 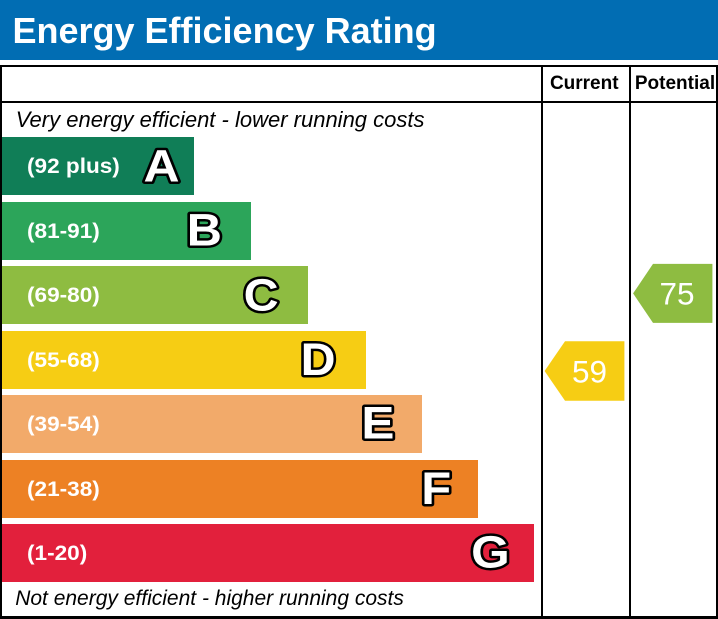 What do you see at coordinates (204, 229) in the screenshot?
I see `svg-text: B` at bounding box center [204, 229].